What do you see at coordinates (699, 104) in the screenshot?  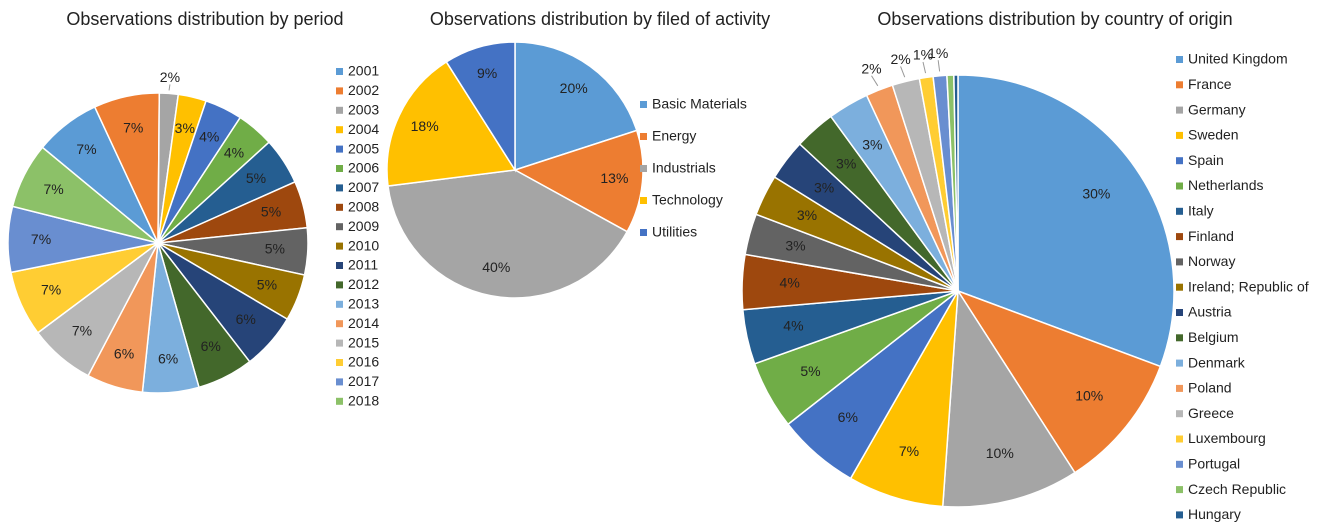 I see `legend-label: Basic Materials` at bounding box center [699, 104].